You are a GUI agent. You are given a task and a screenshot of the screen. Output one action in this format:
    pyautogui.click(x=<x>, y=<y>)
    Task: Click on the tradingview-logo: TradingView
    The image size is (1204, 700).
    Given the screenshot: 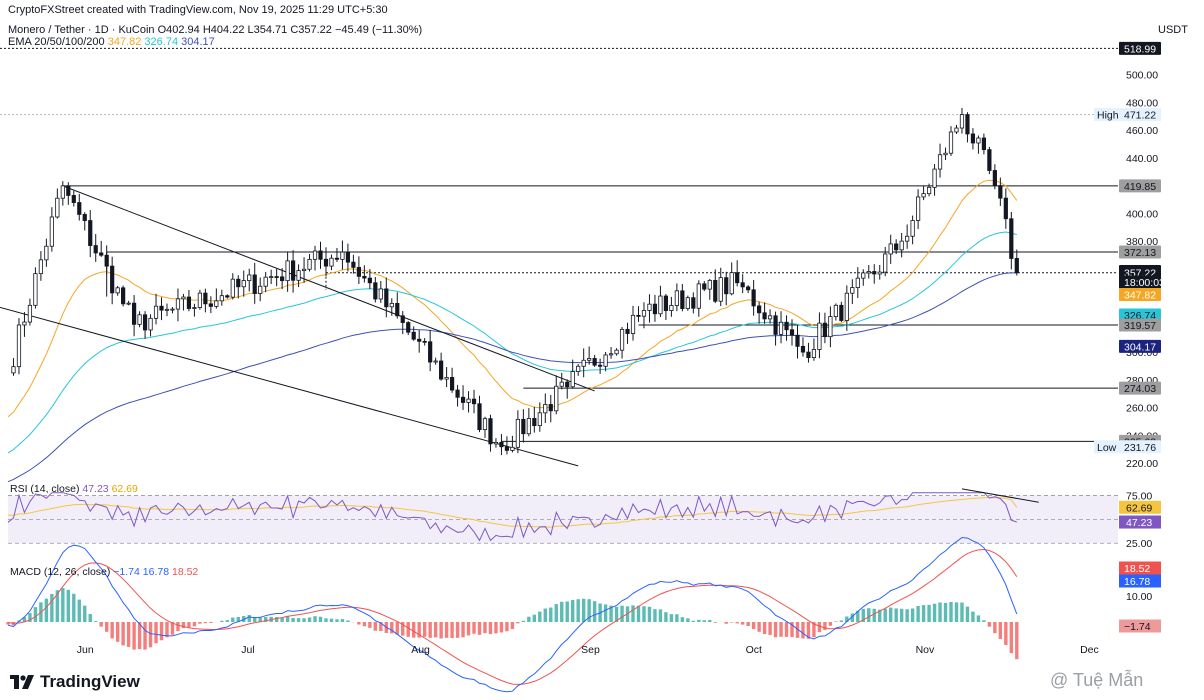 What is the action you would take?
    pyautogui.click(x=75, y=682)
    